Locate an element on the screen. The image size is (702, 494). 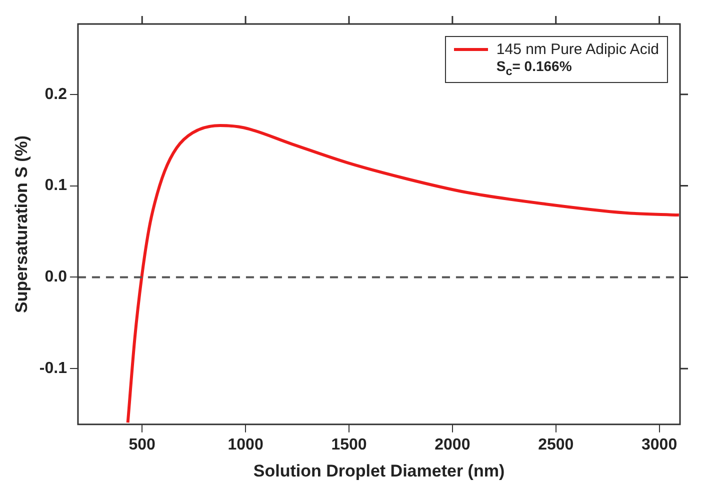
x-axis-title: Solution Droplet Diameter (nm) is located at coordinates (379, 470).